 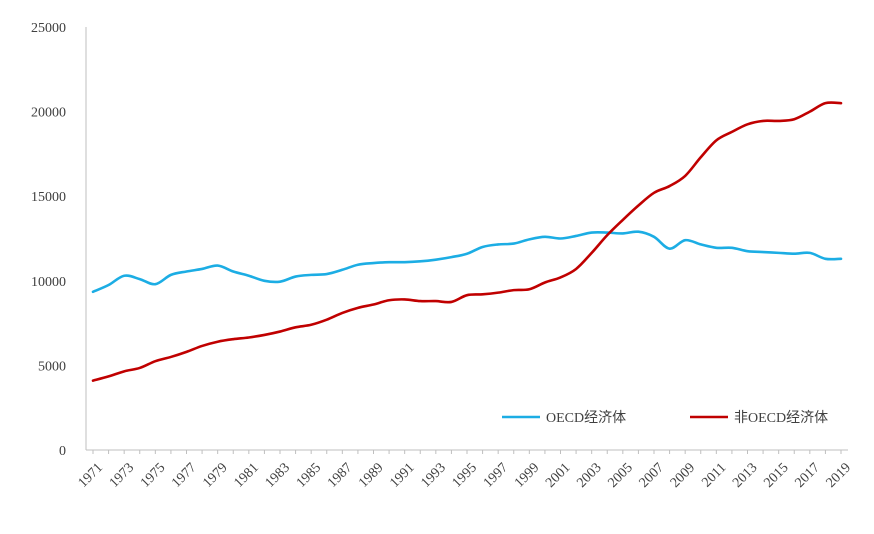 What do you see at coordinates (527, 475) in the screenshot?
I see `x-tick-label: 1999` at bounding box center [527, 475].